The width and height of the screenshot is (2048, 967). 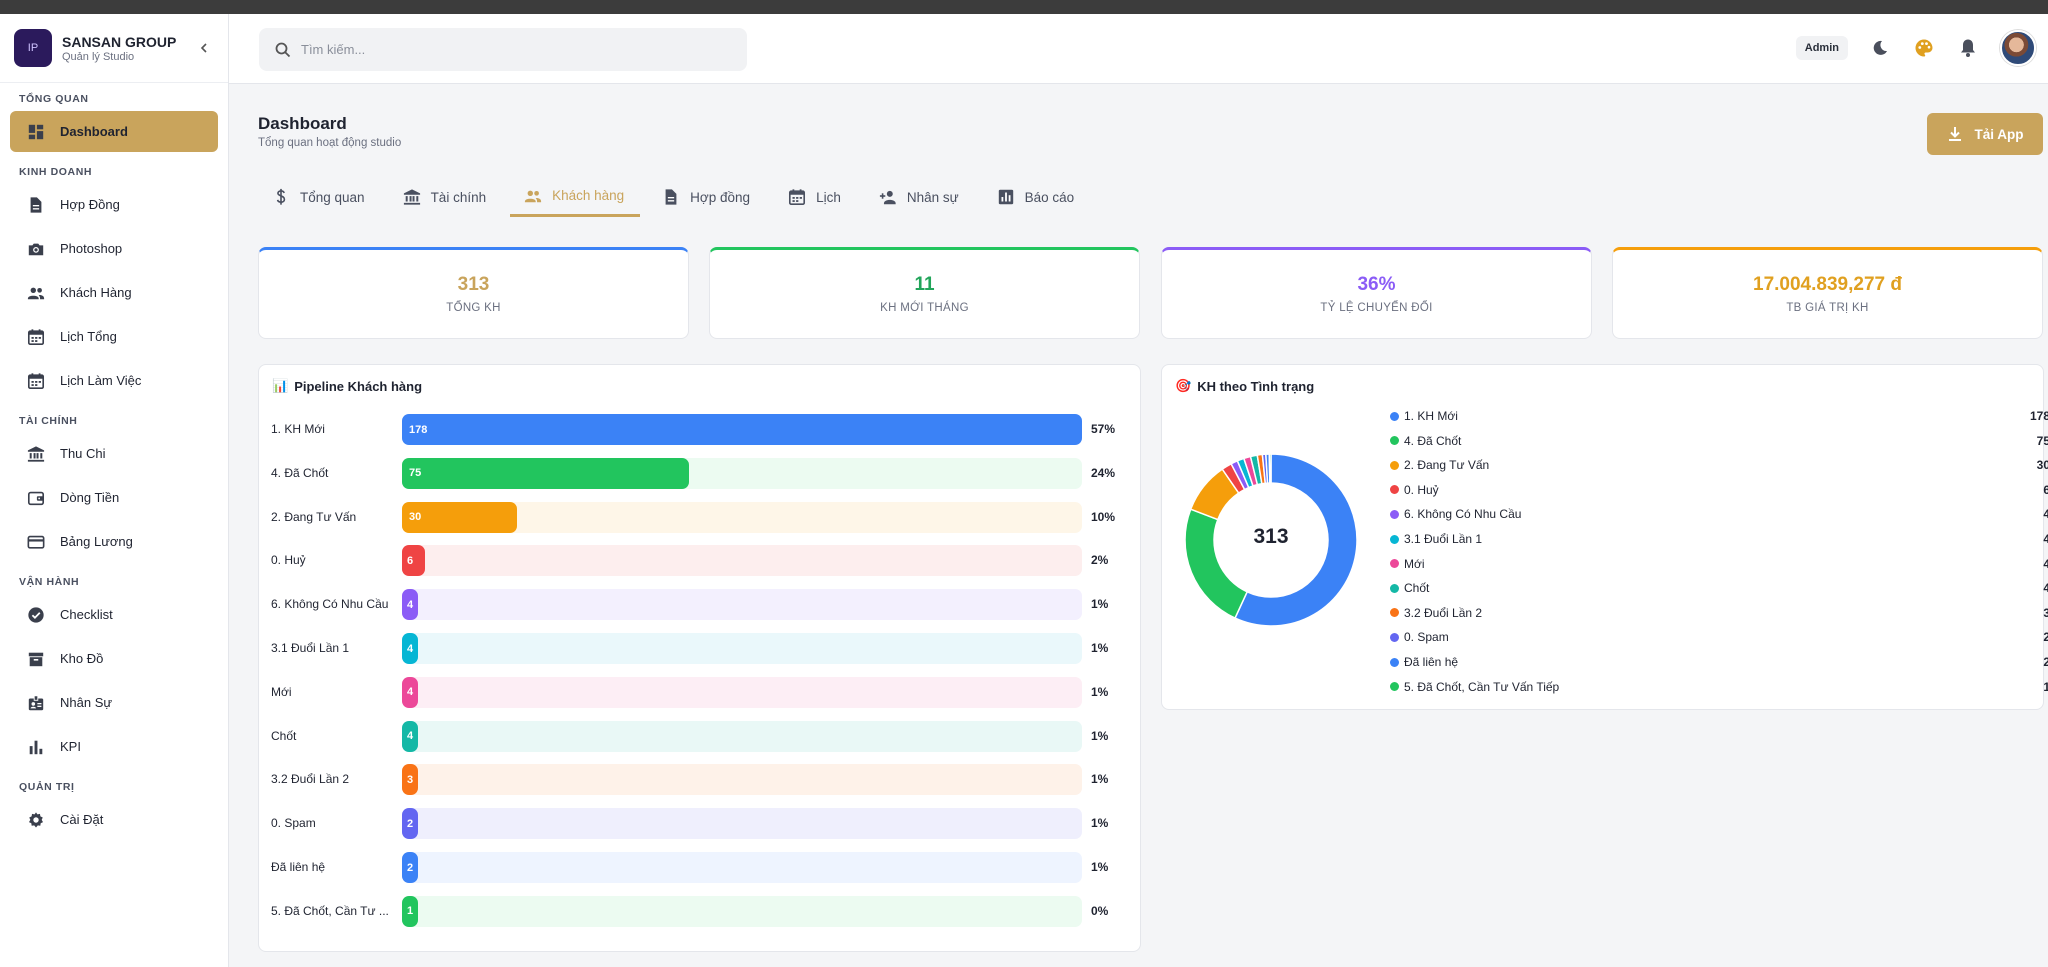 What do you see at coordinates (1103, 516) in the screenshot?
I see `pipeline-row-percent: 10%` at bounding box center [1103, 516].